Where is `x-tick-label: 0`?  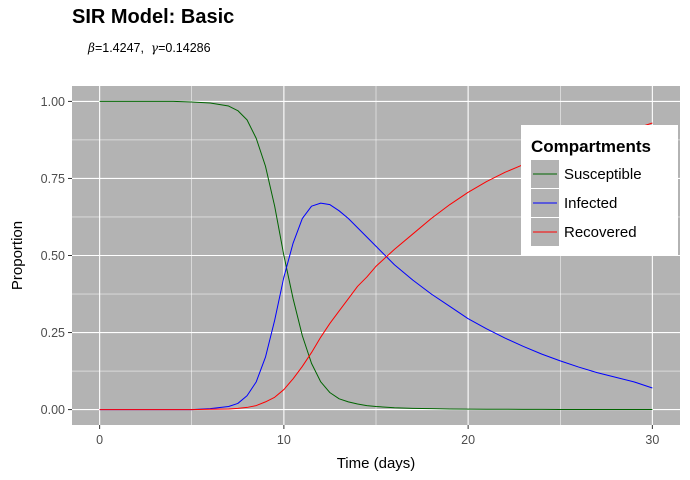
x-tick-label: 0 is located at coordinates (99, 440).